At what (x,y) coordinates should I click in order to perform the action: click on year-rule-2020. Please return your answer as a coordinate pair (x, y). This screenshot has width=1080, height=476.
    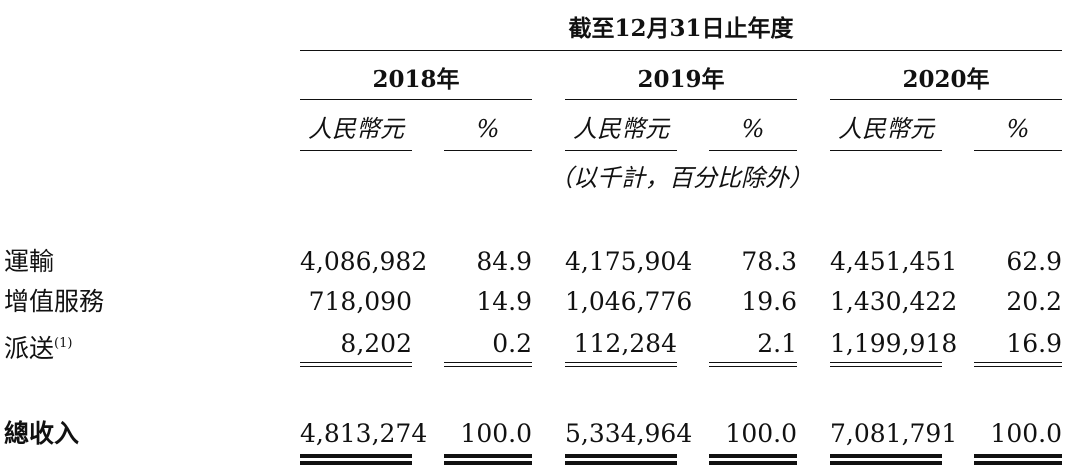
    Looking at the image, I should click on (946, 99).